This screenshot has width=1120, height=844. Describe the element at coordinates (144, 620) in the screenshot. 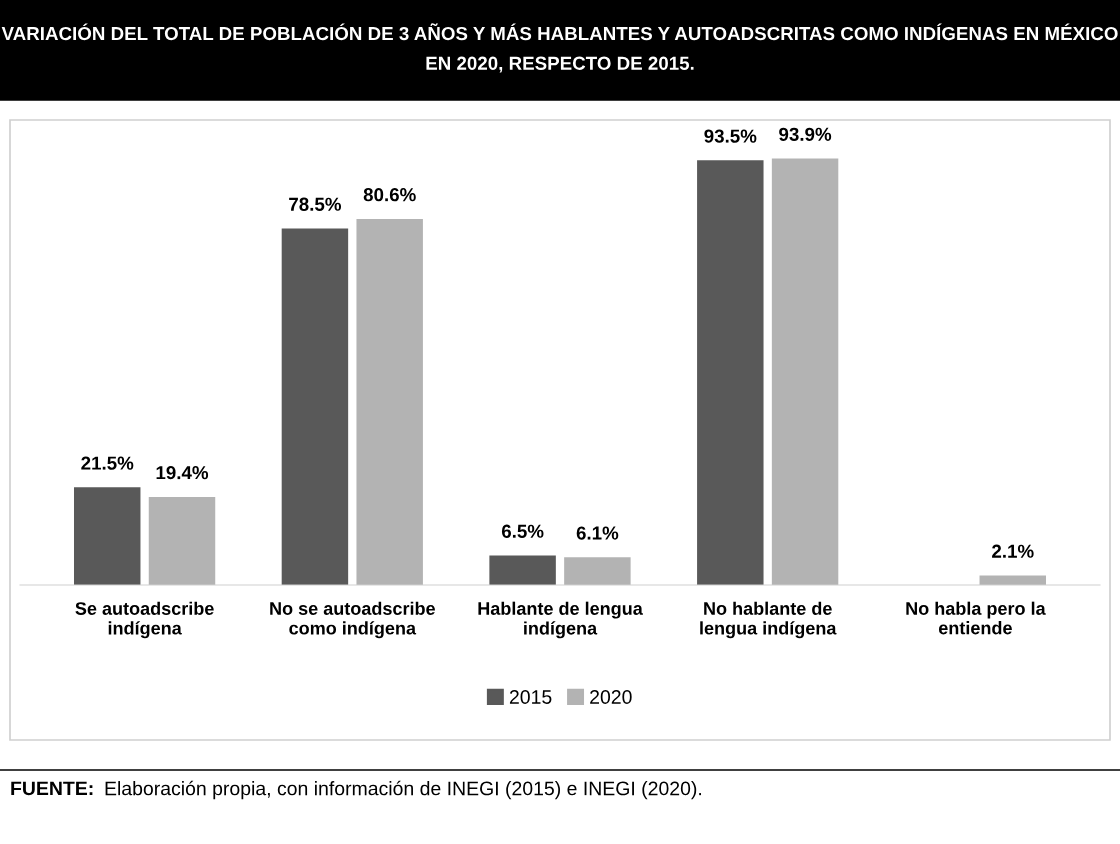

I see `x-tick-label: Se autoadscribe indígena` at that location.